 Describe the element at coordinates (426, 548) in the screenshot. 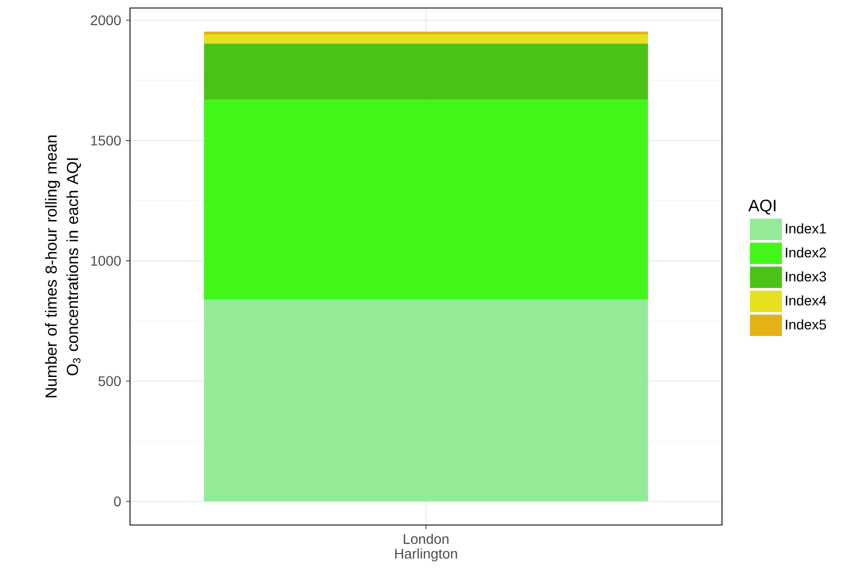

I see `x-tick-label: London Harlington` at that location.